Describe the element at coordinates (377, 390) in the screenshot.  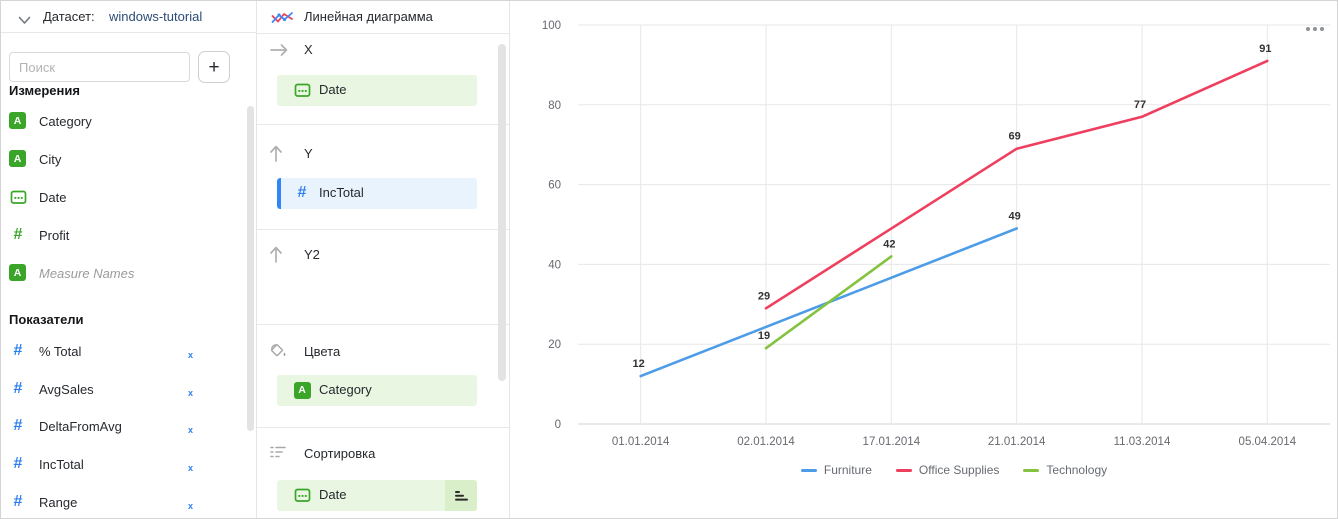
I see `field-pill-colors-category: Category` at that location.